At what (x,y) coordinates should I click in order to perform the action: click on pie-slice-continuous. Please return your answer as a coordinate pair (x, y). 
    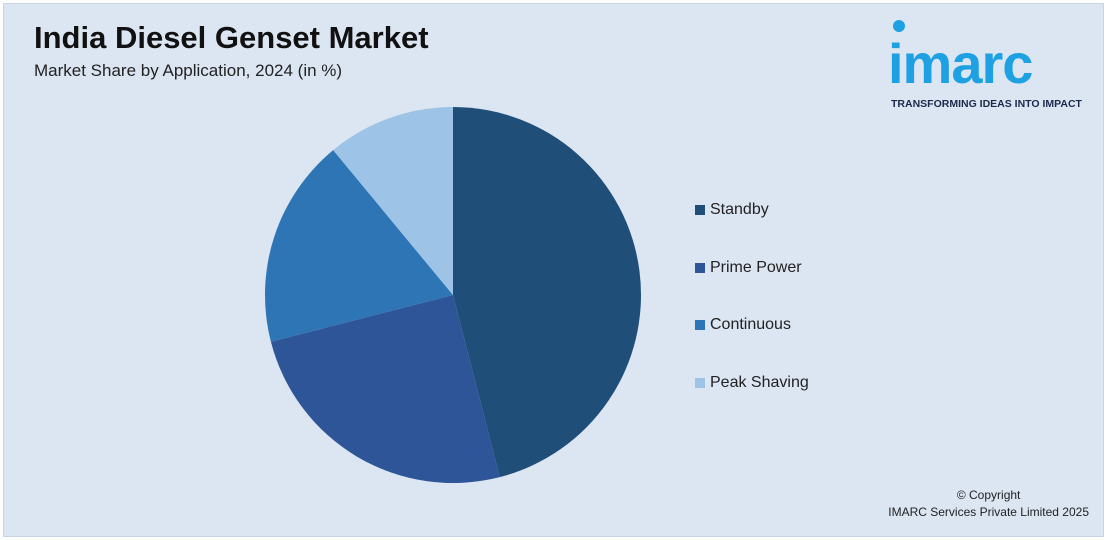
    Looking at the image, I should click on (359, 246).